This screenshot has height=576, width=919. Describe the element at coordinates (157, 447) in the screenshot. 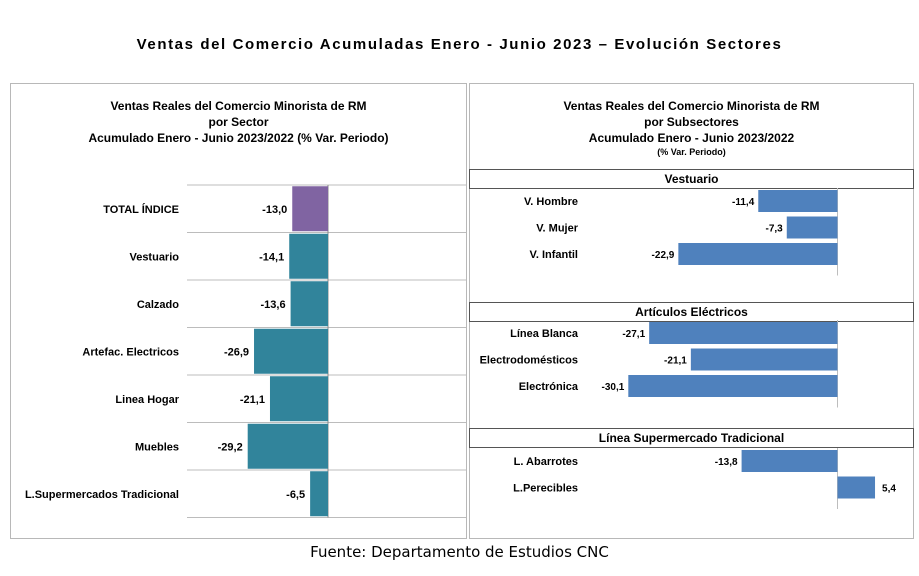

I see `category-label-muebles: Muebles` at that location.